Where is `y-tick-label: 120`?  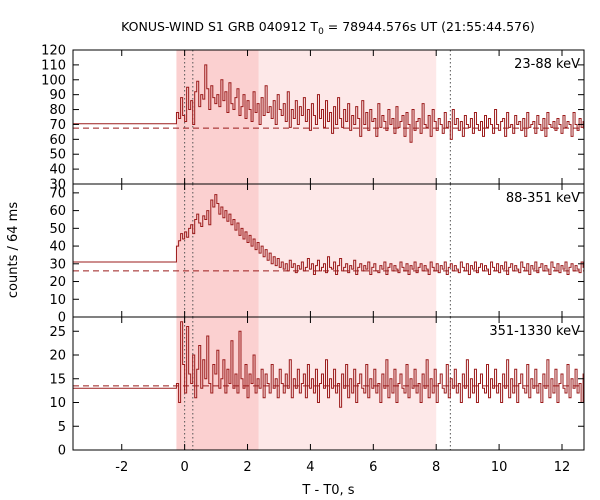
y-tick-label: 120 is located at coordinates (53, 51).